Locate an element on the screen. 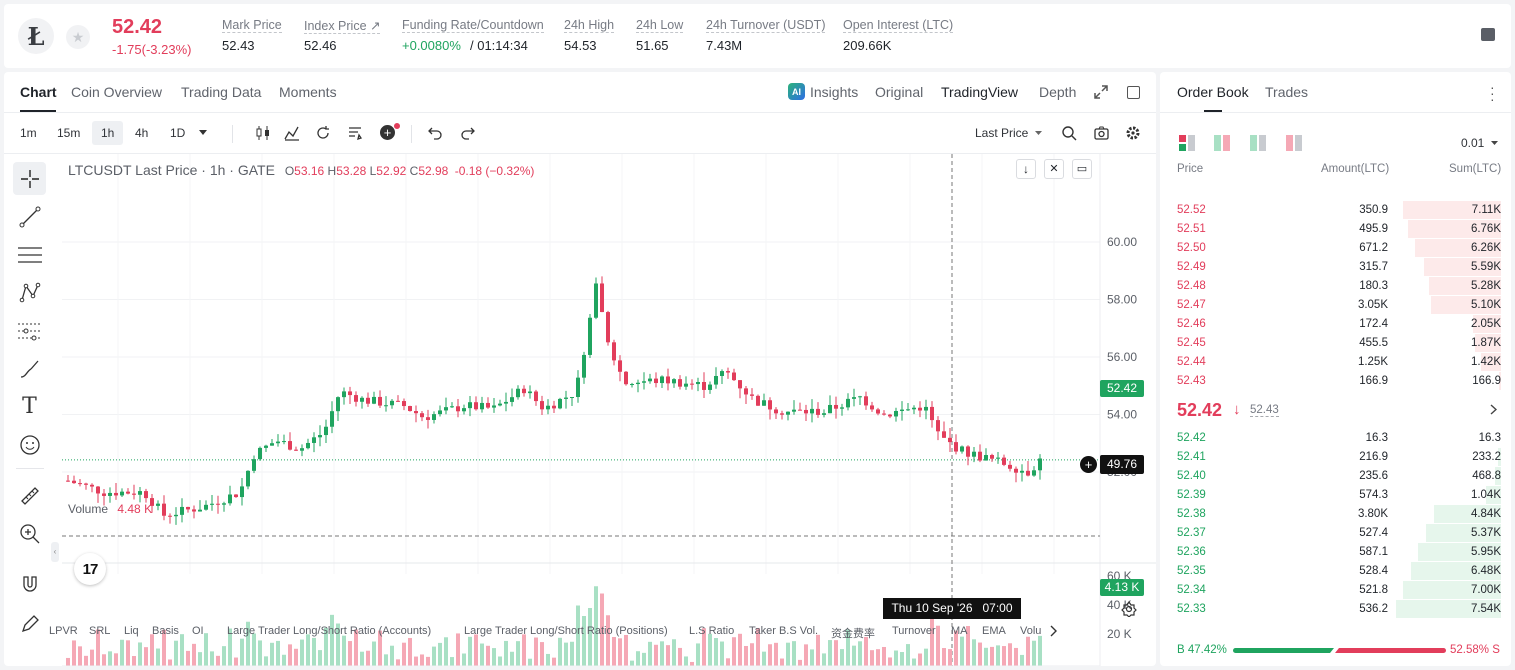 Image resolution: width=1515 pixels, height=670 pixels. chart-tab-0: Chart is located at coordinates (38, 92).